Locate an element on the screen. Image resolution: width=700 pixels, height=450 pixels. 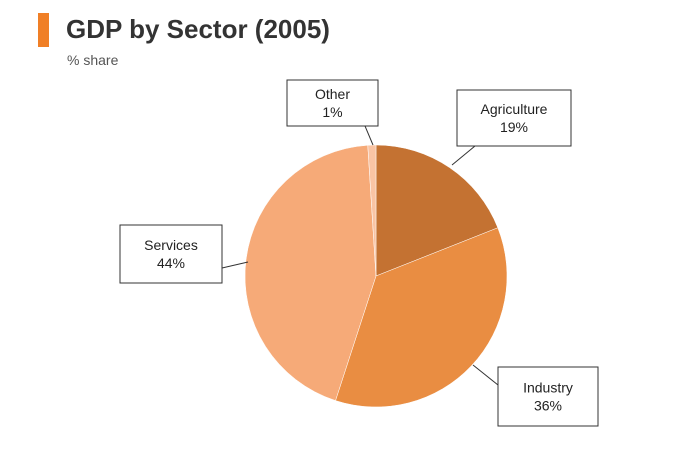
chart-subtitle: % share is located at coordinates (93, 60).